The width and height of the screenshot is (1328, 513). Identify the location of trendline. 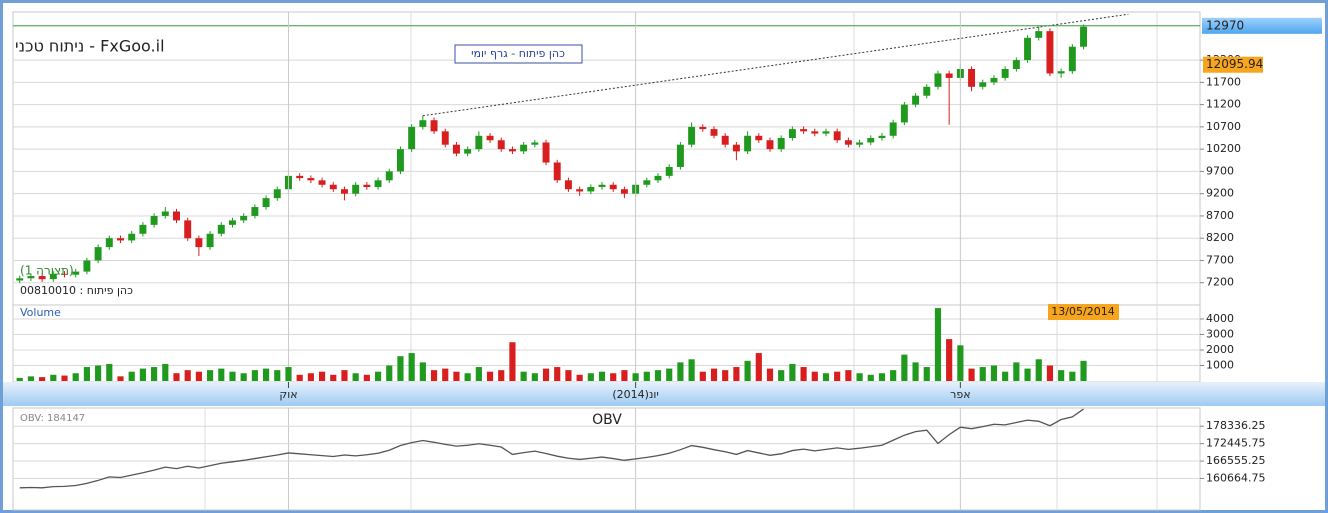
(775, 65).